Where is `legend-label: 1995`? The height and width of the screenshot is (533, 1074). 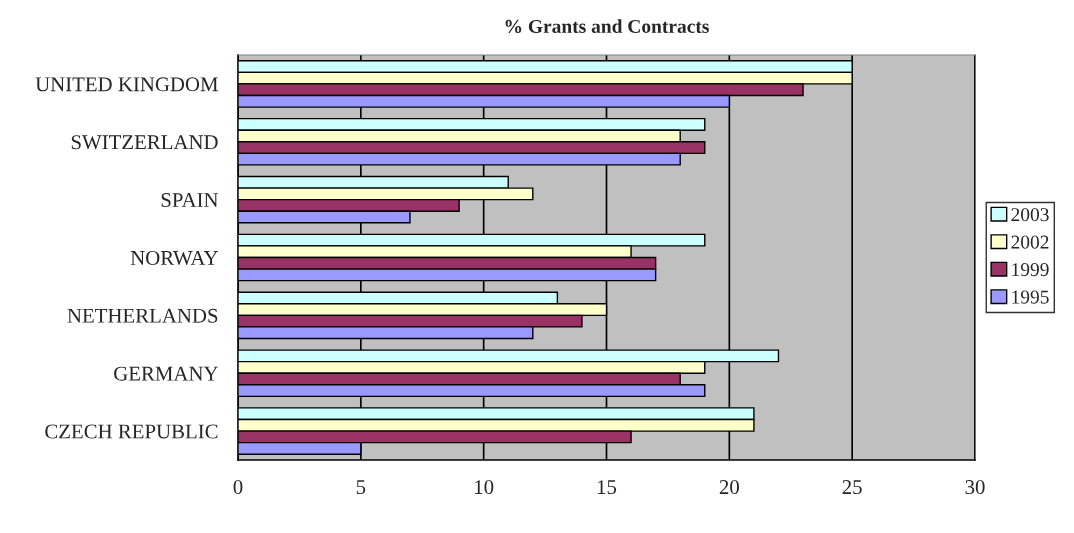 legend-label: 1995 is located at coordinates (1030, 297).